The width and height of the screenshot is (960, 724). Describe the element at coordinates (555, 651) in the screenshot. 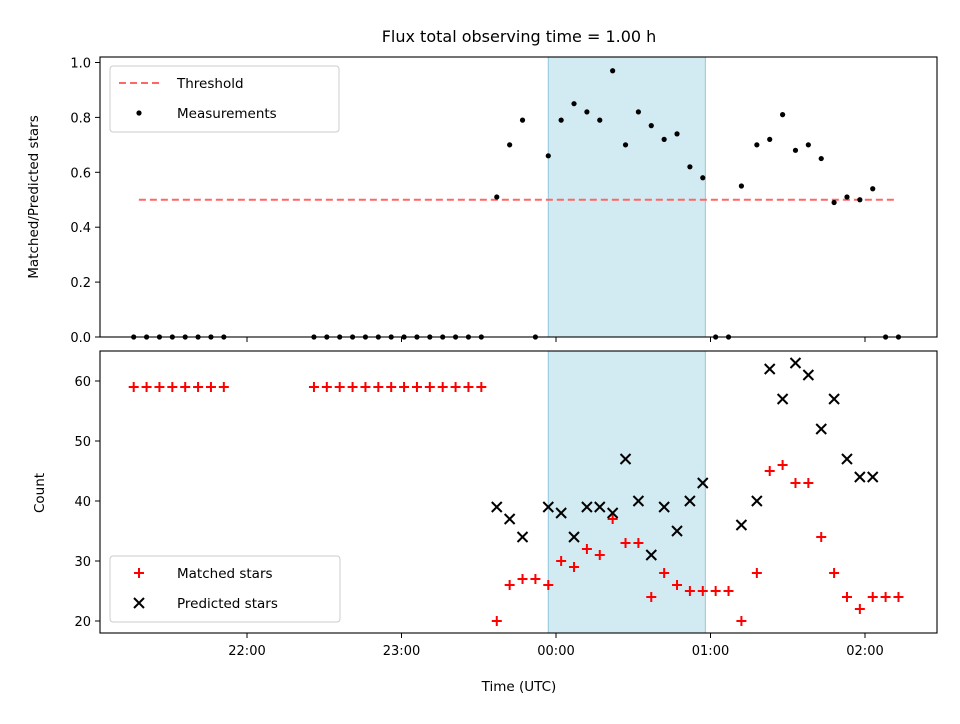

I see `x-tick-label: 00:00` at that location.